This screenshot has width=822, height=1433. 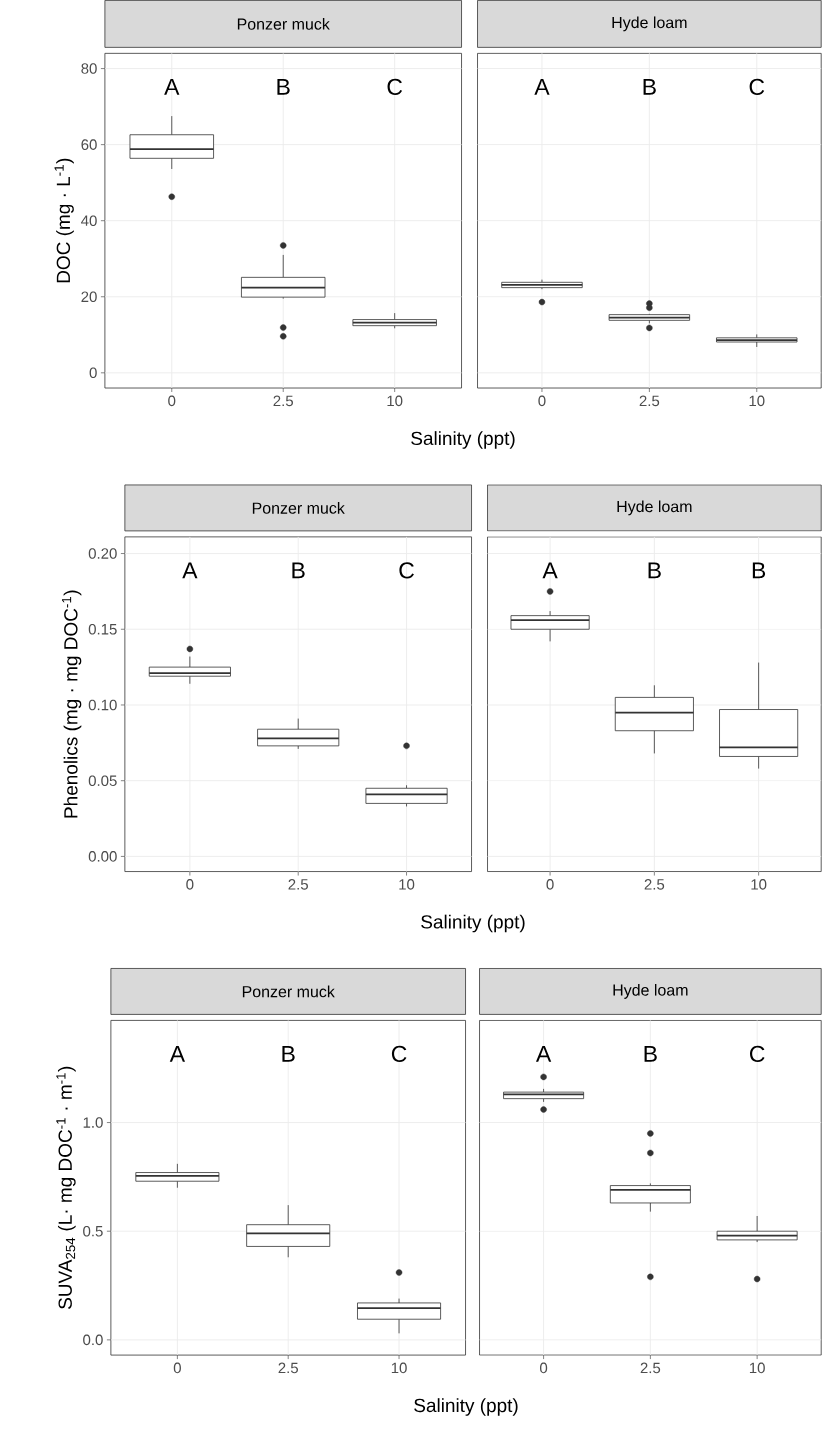 What do you see at coordinates (102, 856) in the screenshot?
I see `y-tick-label: 0.00` at bounding box center [102, 856].